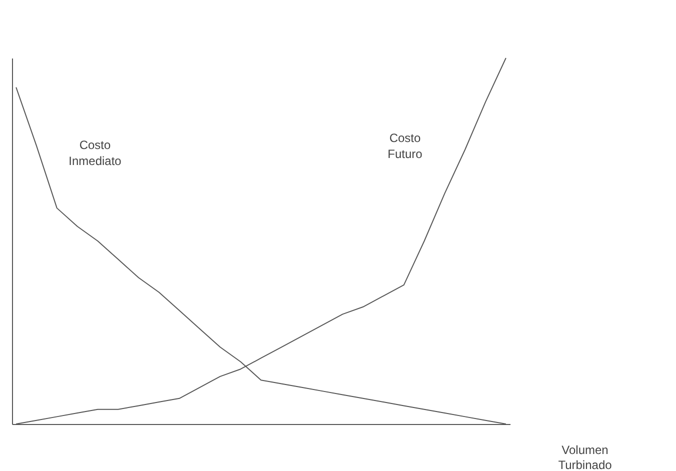 The image size is (676, 471). What do you see at coordinates (405, 146) in the screenshot?
I see `text: Costo Futuro` at bounding box center [405, 146].